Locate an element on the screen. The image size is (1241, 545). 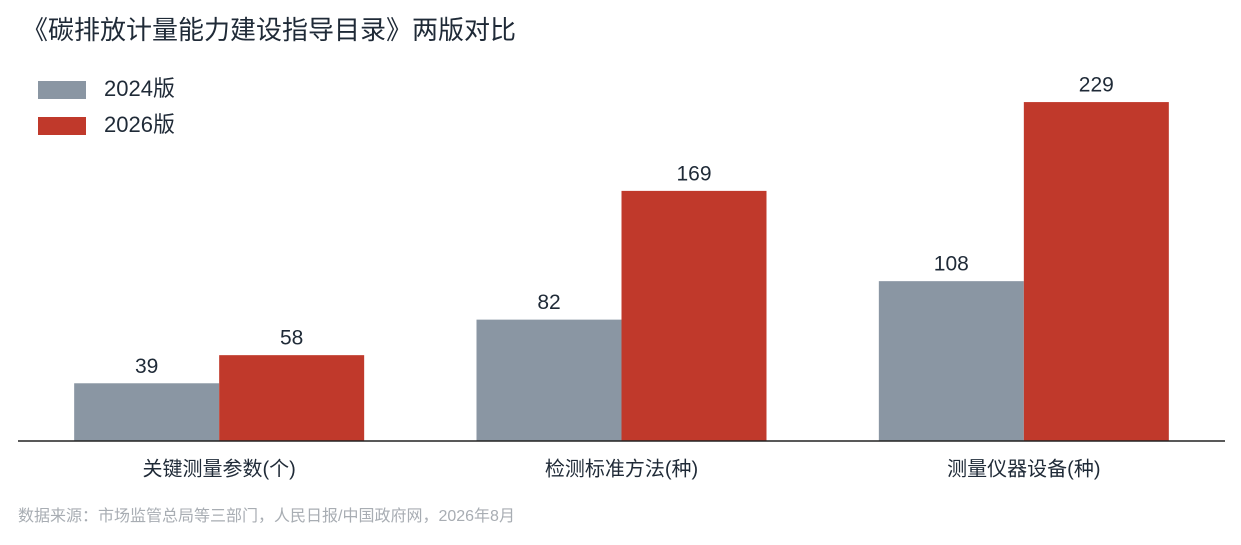
chart-title: 《碳排放计量能力建设指导目录》两版对比 is located at coordinates (269, 30).